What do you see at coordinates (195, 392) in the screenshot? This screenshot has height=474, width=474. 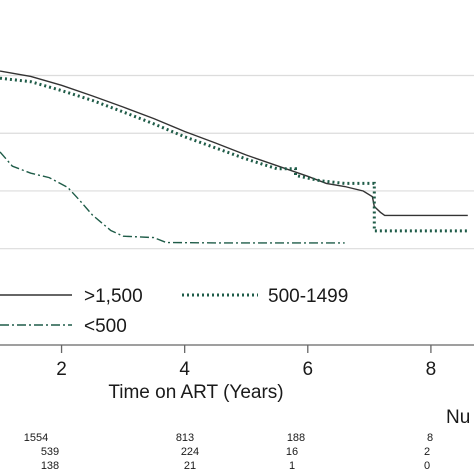 I see `x-axis-title: Time on ART (Years)` at bounding box center [195, 392].